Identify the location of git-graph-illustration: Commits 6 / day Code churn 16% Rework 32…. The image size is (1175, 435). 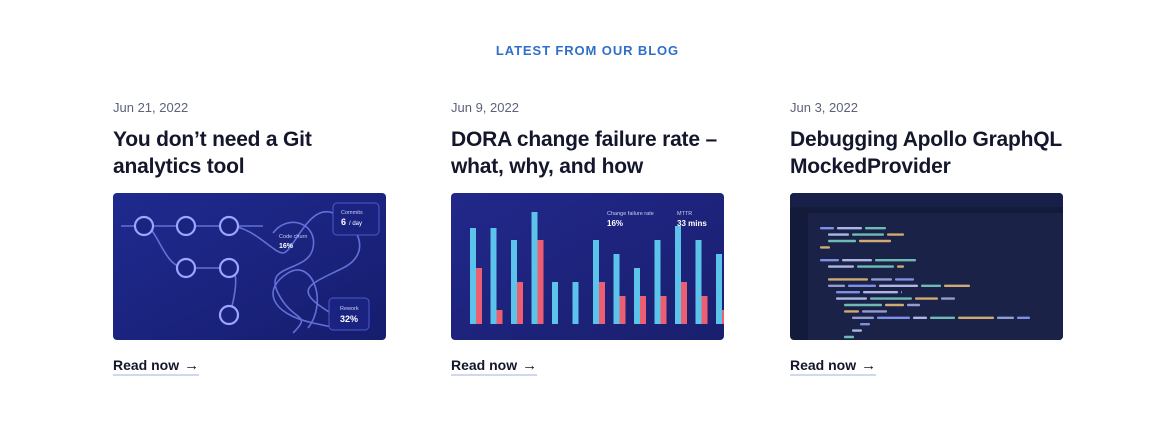
(249, 266).